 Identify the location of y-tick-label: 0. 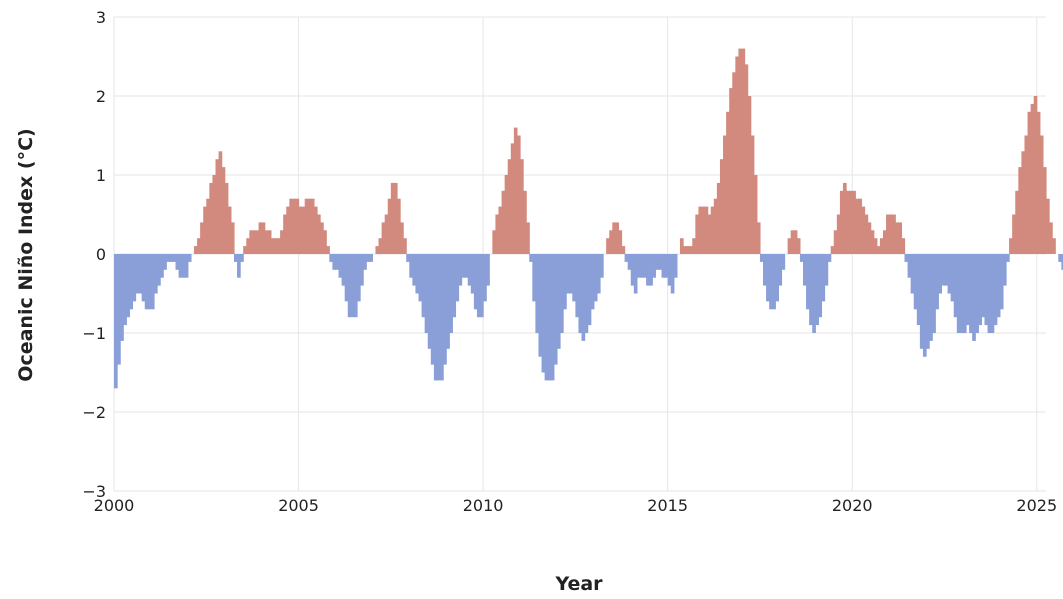
(101, 254).